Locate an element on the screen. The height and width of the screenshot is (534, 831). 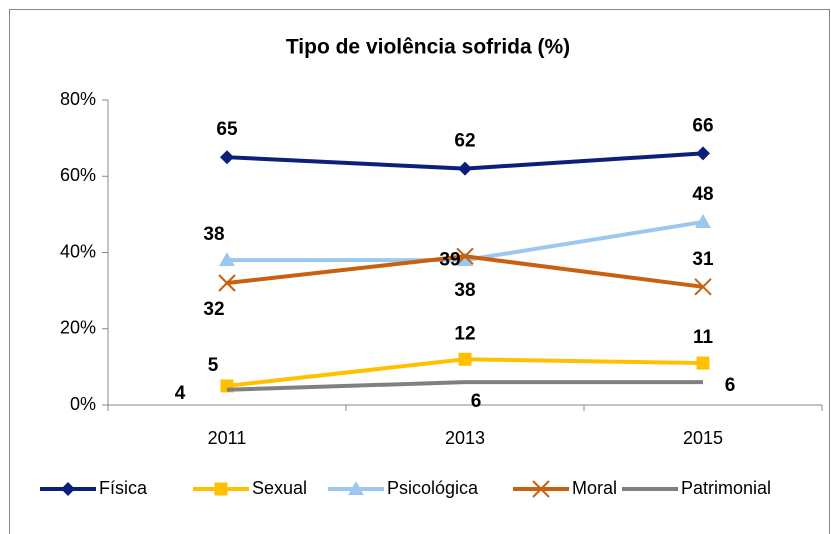
legend-label: Sexual is located at coordinates (279, 488).